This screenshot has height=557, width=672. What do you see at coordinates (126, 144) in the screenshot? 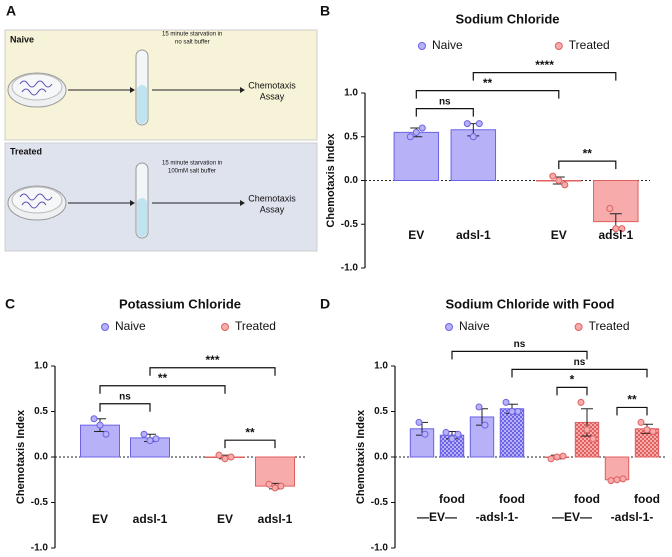
I see `row-graphics` at bounding box center [126, 144].